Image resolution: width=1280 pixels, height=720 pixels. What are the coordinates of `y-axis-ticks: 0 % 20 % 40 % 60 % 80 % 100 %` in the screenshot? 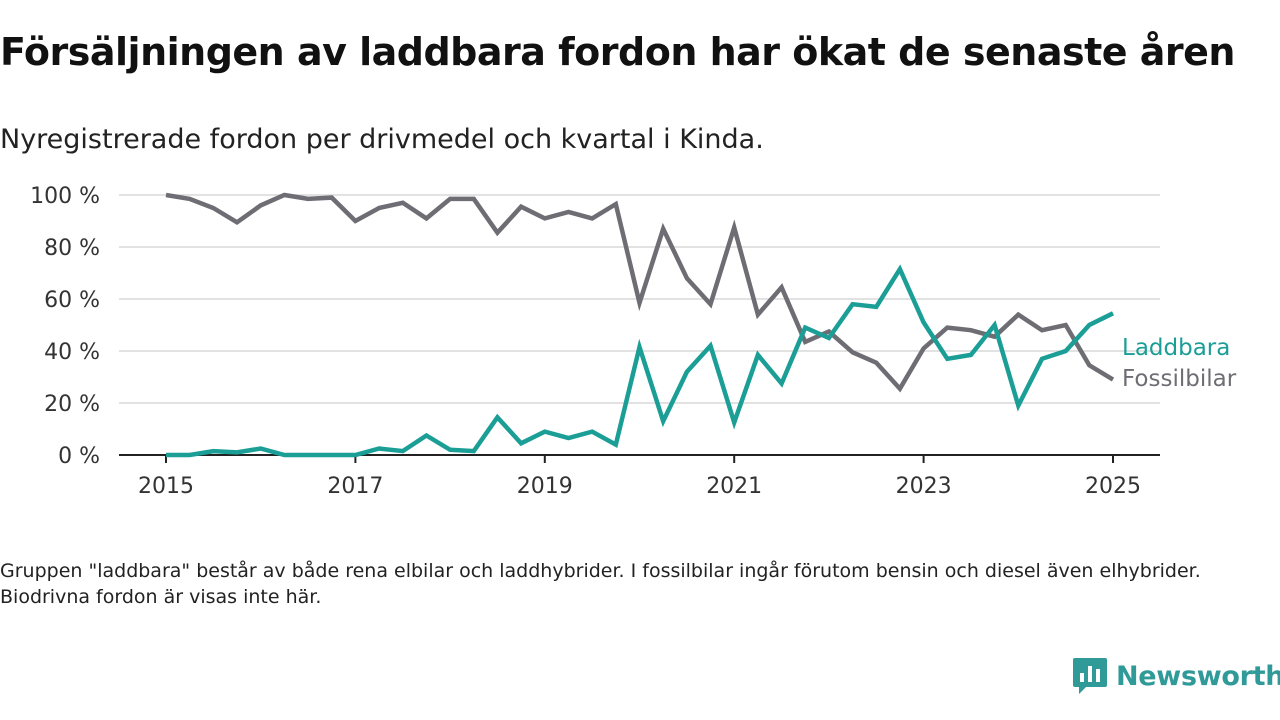 It's located at (65, 326).